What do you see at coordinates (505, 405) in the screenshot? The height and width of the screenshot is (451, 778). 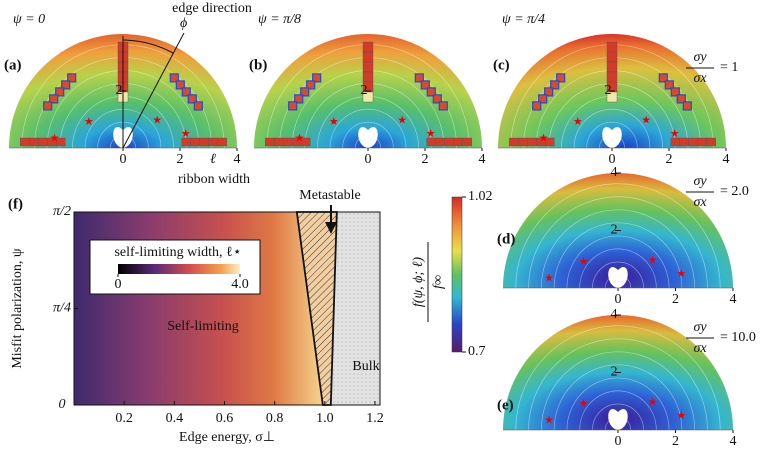 I see `panel-label: (e)` at bounding box center [505, 405].